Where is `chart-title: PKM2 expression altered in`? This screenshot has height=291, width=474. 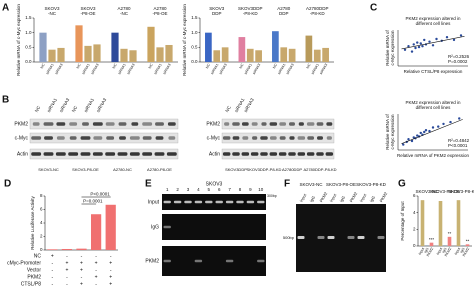 chart-title: PKM2 expression altered in is located at coordinates (433, 102).